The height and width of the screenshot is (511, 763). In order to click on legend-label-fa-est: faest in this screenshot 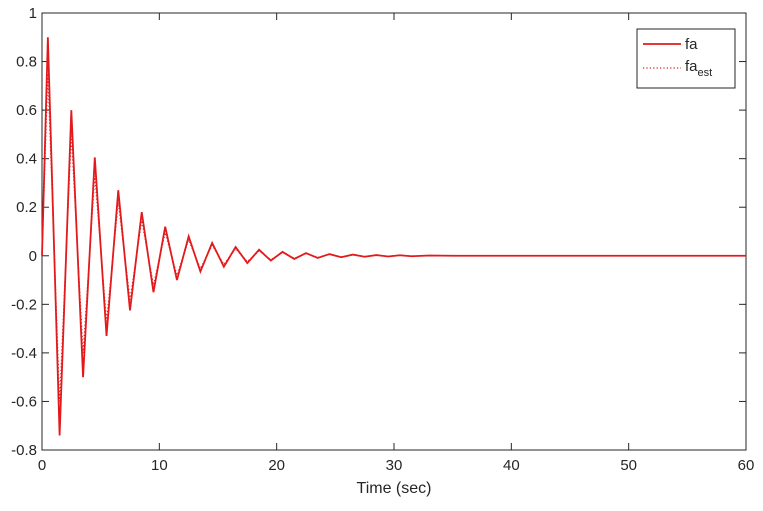, I will do `click(698, 68)`.